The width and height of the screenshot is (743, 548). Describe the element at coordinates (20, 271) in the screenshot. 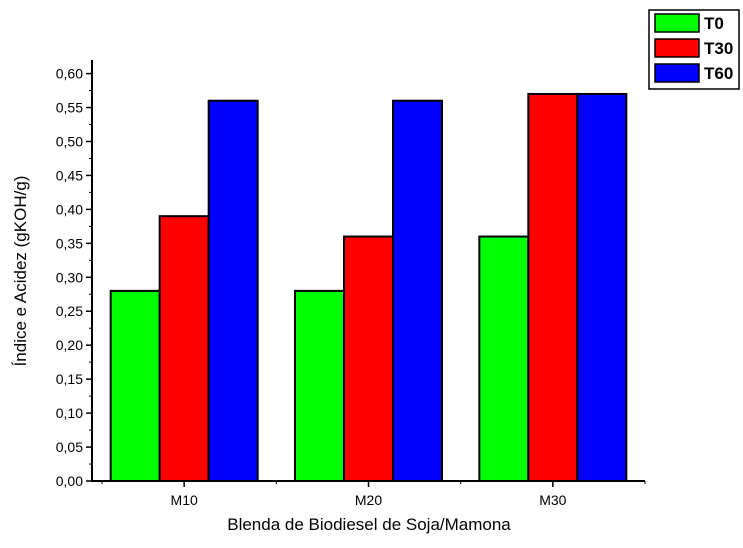

I see `y-axis-title: Índice e Acidez (gKOH/g)` at that location.